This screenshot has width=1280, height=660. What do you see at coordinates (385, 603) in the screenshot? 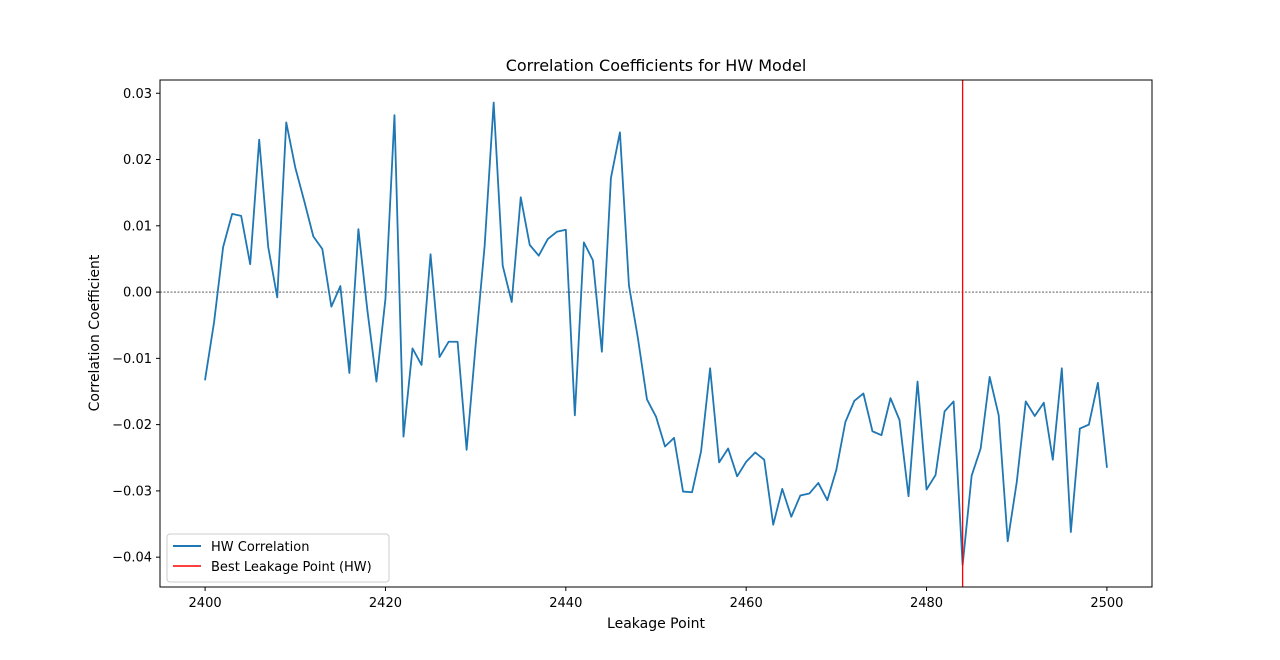
I see `x-tick-label: 2420` at bounding box center [385, 603].